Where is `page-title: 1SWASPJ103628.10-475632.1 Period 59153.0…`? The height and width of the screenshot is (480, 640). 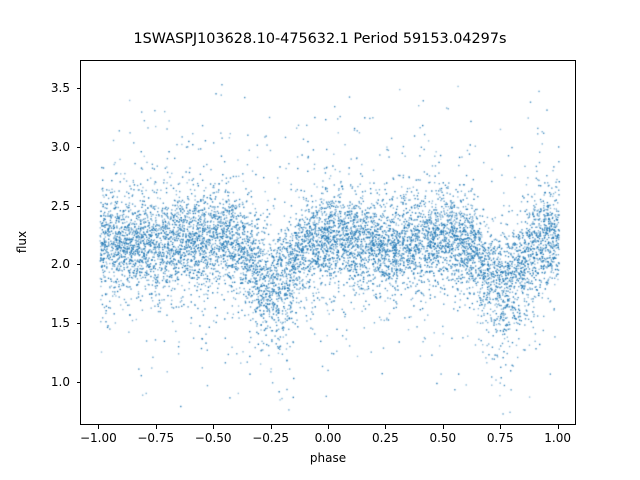 page-title: 1SWASPJ103628.10-475632.1 Period 59153.0… is located at coordinates (320, 39).